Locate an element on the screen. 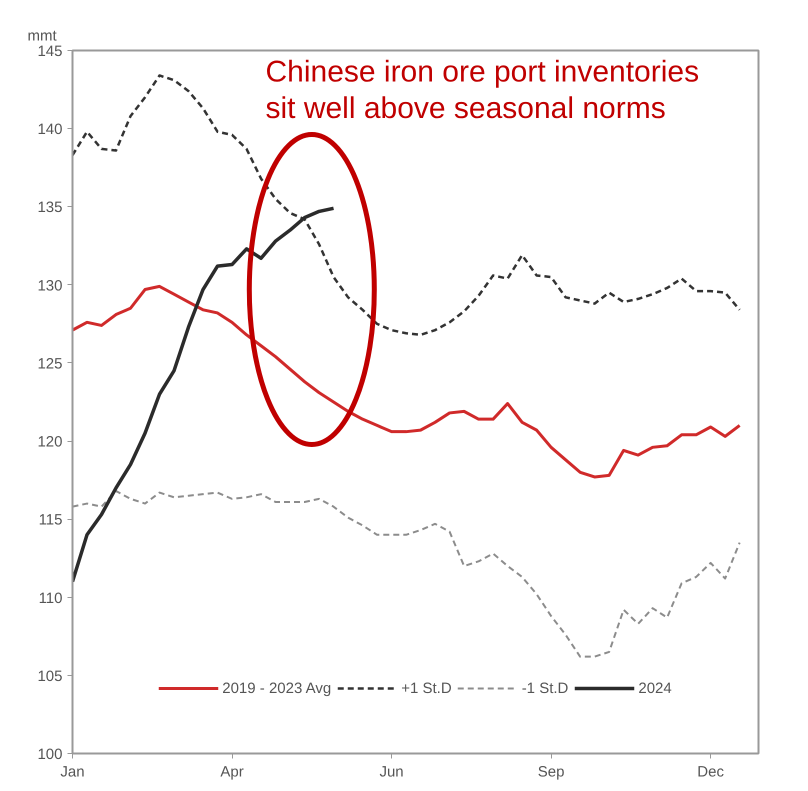 The height and width of the screenshot is (791, 808). y-axis-title: mmt is located at coordinates (43, 36).